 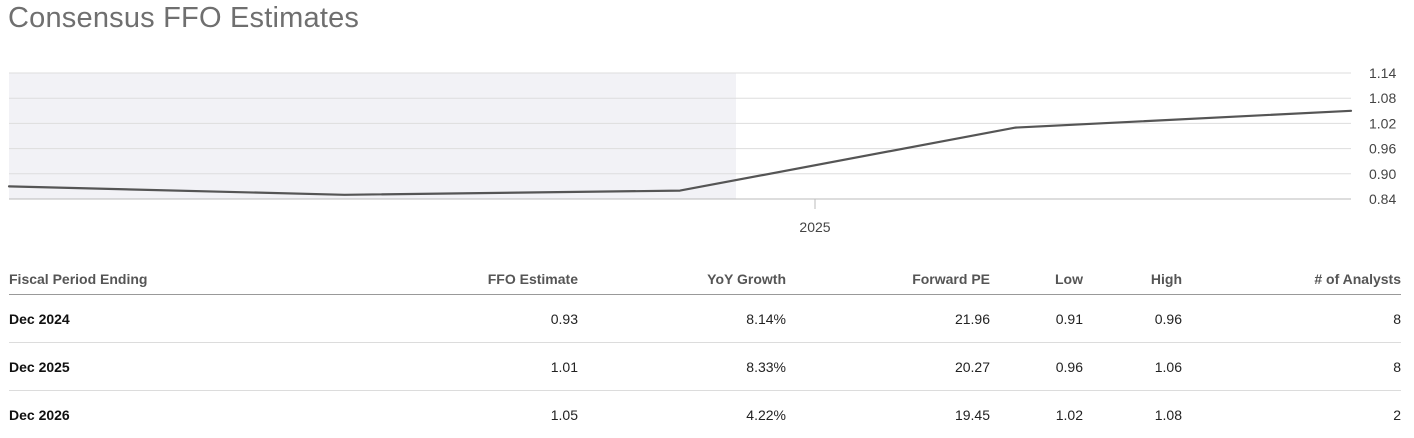 I want to click on y-tick-label: 0.96, so click(x=1382, y=149).